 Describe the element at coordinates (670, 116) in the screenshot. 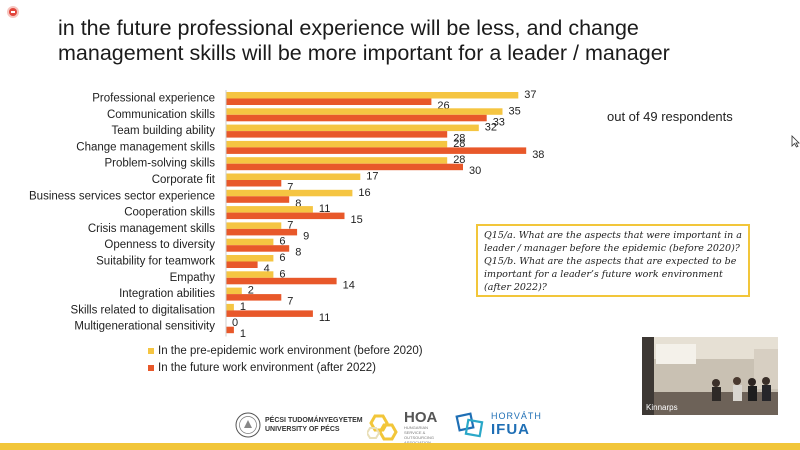

I see `respondents-note: out of 49 respondents` at that location.